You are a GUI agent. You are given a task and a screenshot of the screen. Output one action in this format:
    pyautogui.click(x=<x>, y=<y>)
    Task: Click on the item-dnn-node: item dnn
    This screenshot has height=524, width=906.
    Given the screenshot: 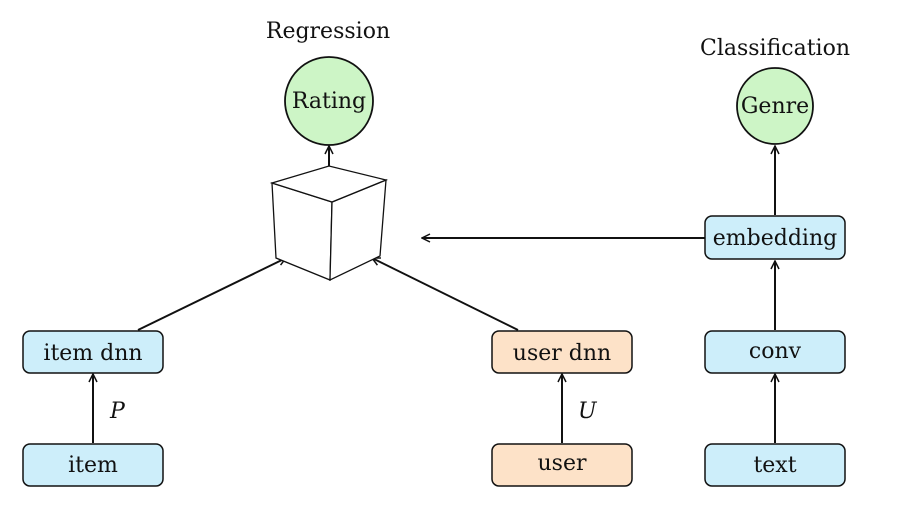 What is the action you would take?
    pyautogui.click(x=93, y=352)
    